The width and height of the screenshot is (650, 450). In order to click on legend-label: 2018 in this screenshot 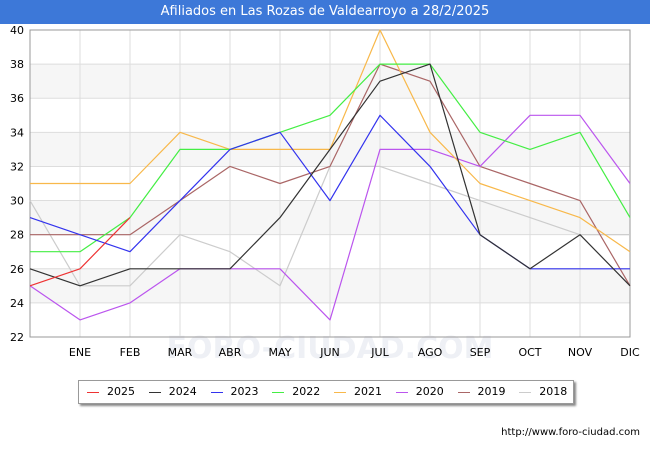, I will do `click(553, 391)`.